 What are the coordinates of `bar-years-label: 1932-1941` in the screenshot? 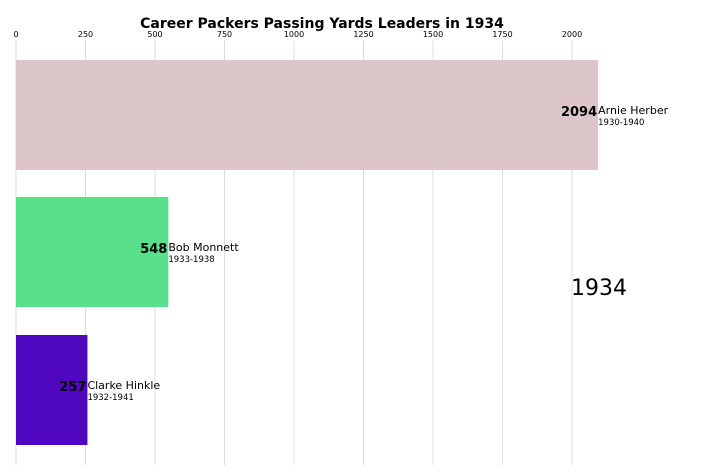 It's located at (110, 398).